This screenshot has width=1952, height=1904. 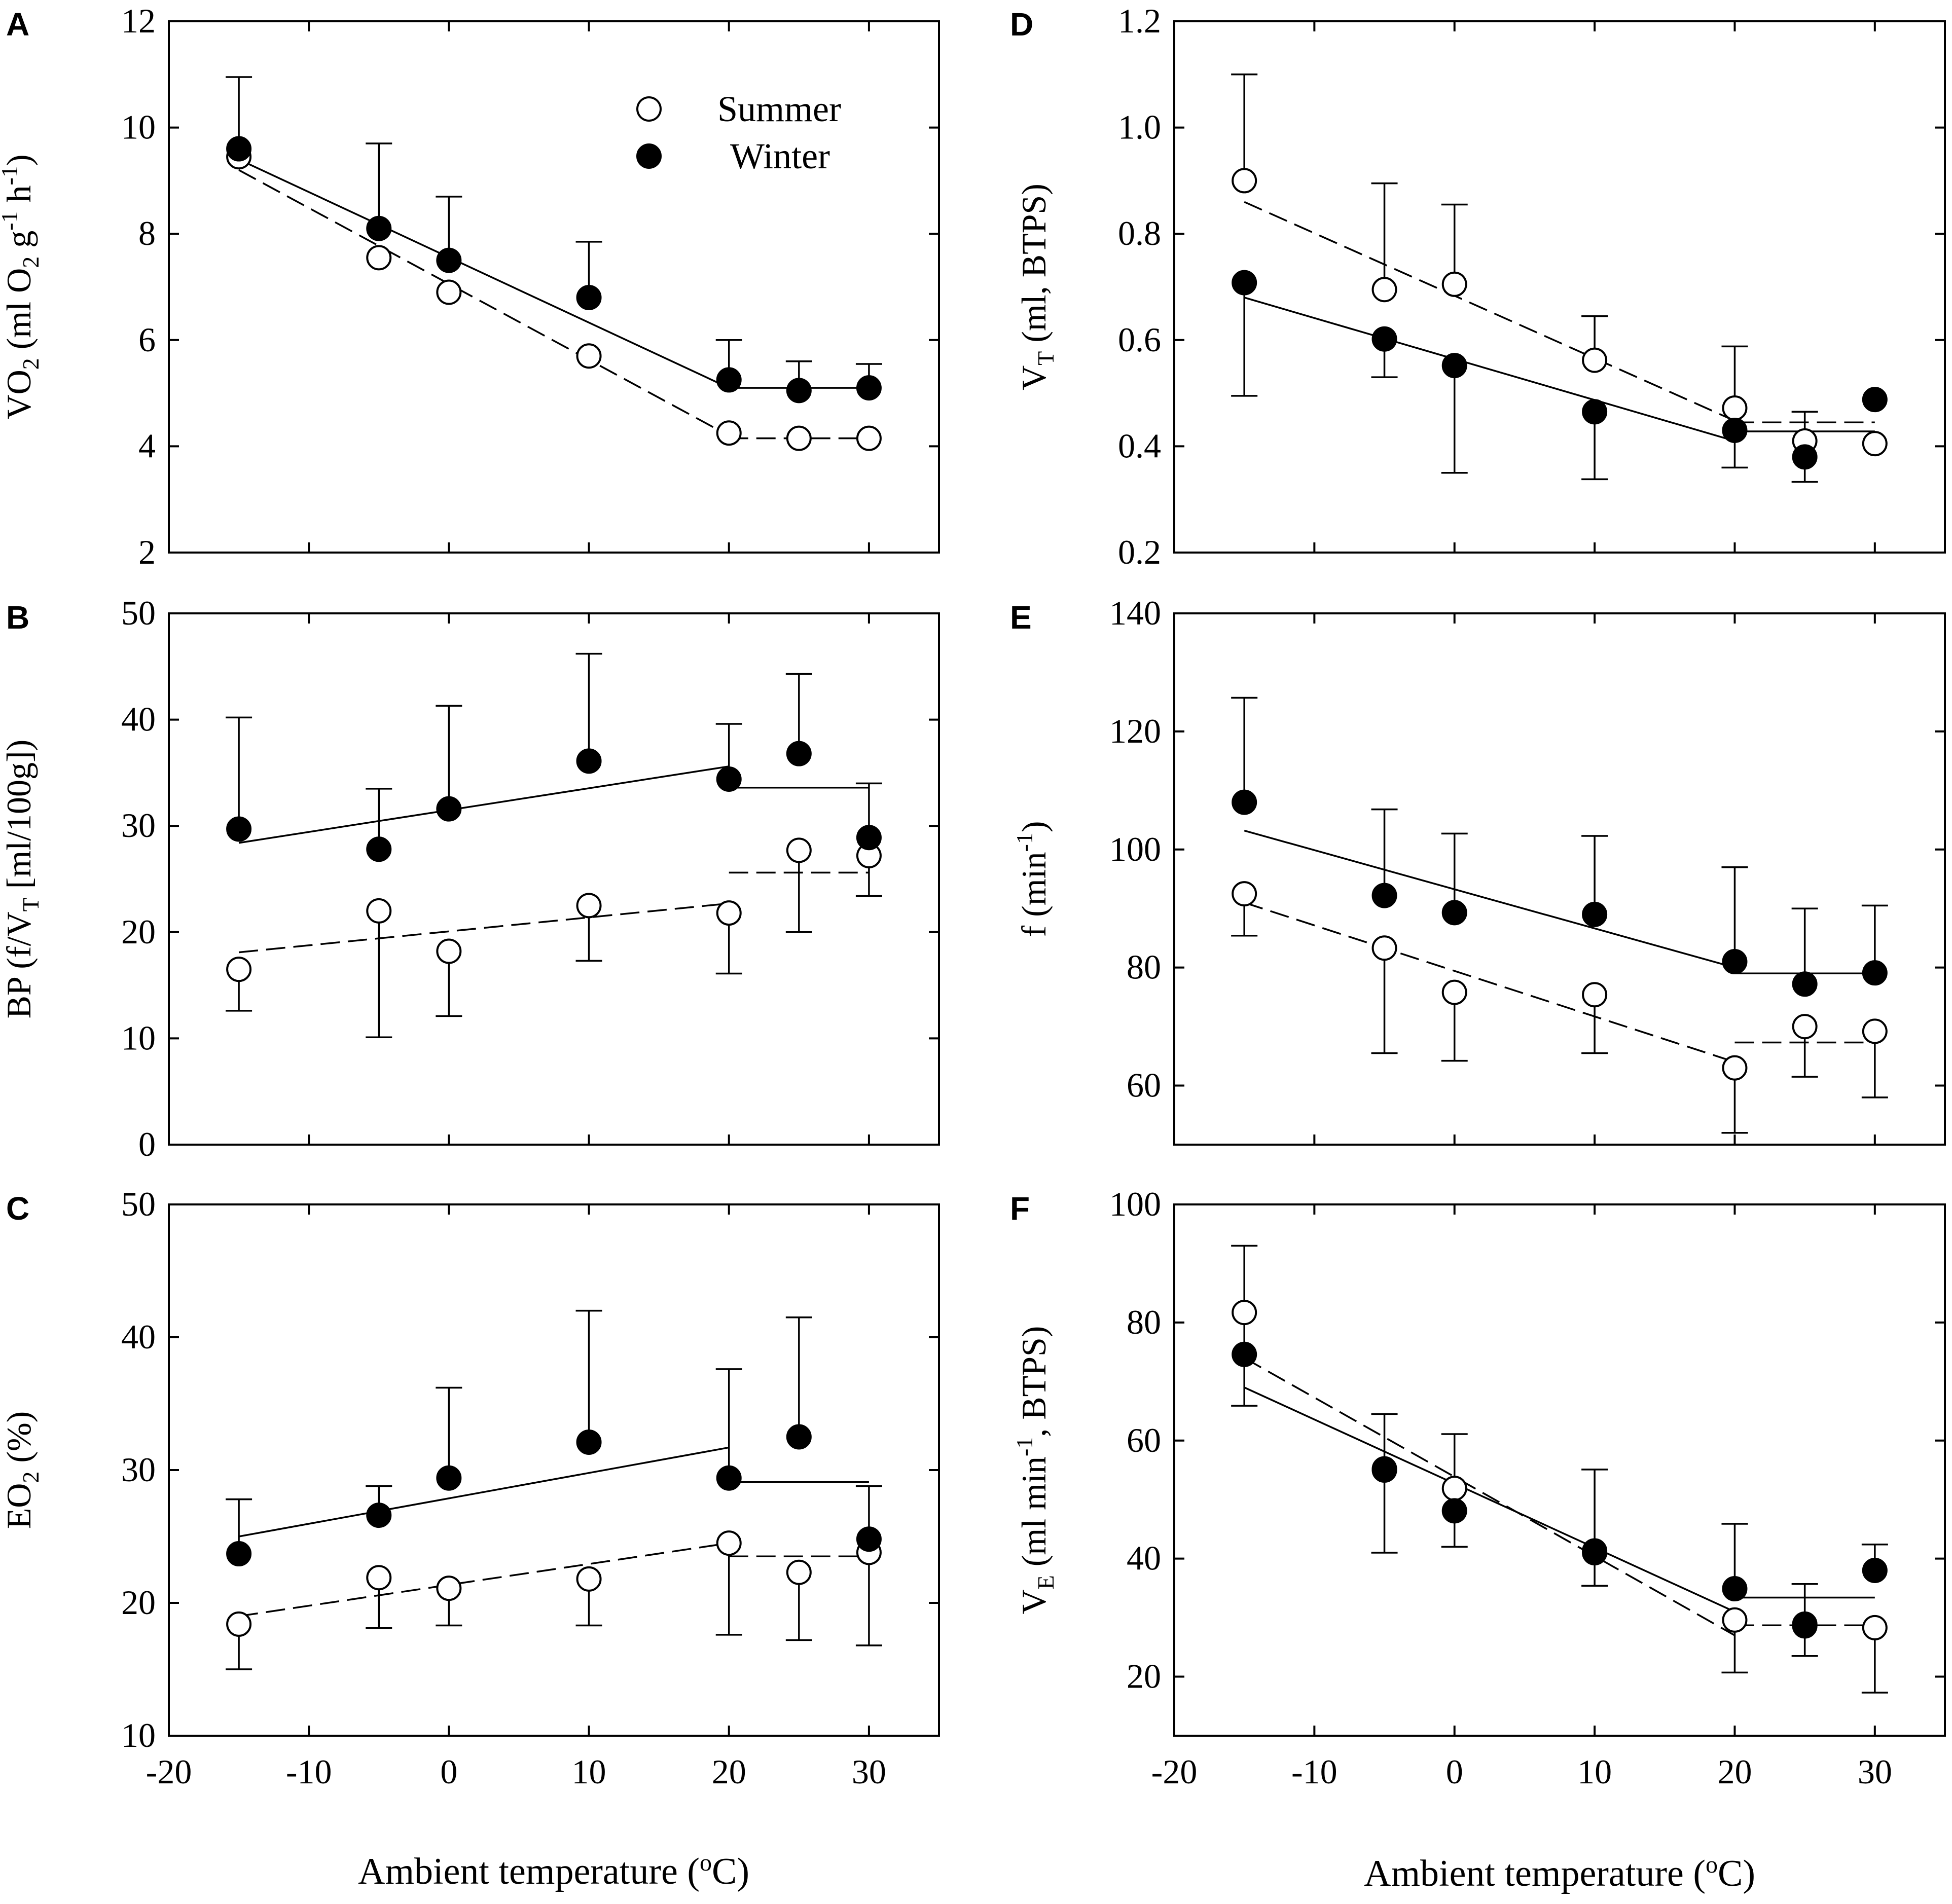 What do you see at coordinates (706, 1863) in the screenshot?
I see `x-axis-label-degree: o` at bounding box center [706, 1863].